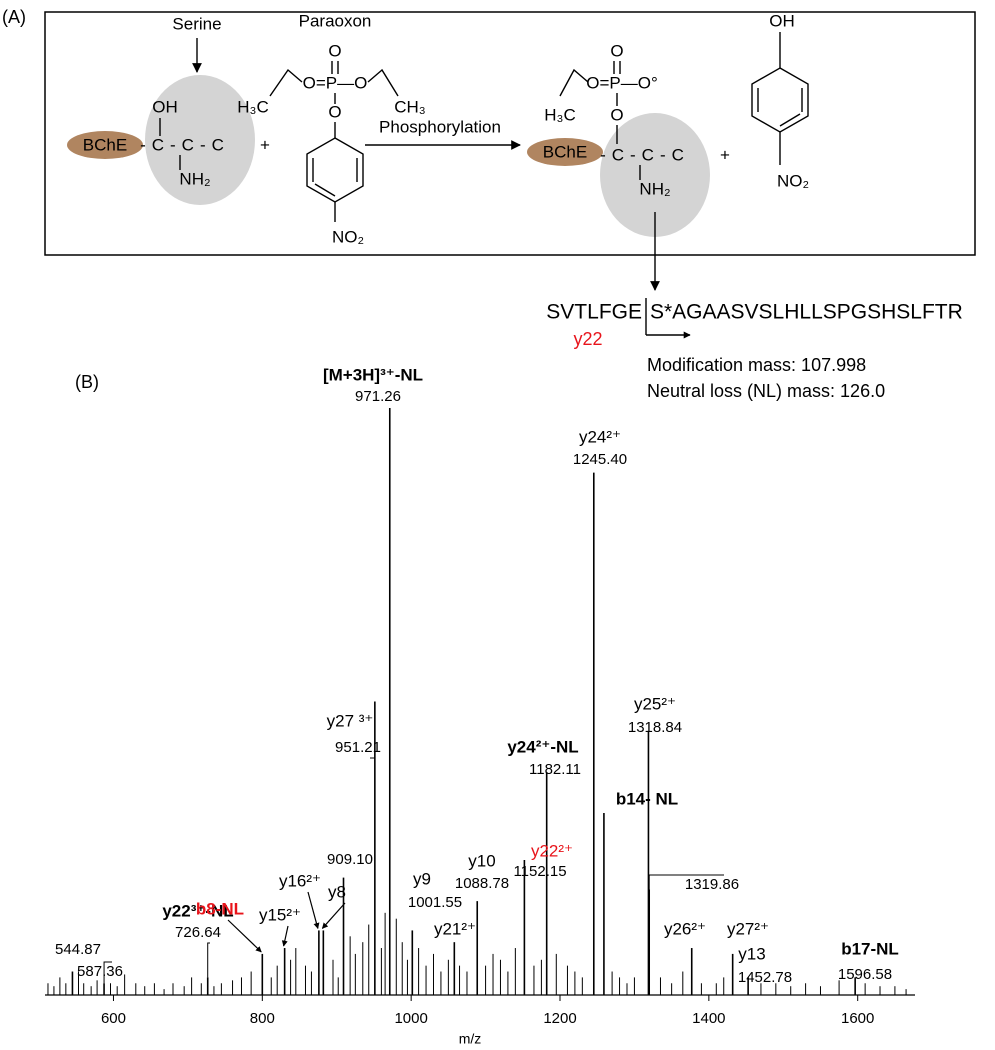 This screenshot has height=1050, width=995. Describe the element at coordinates (712, 884) in the screenshot. I see `mz-label: 1319.86` at that location.